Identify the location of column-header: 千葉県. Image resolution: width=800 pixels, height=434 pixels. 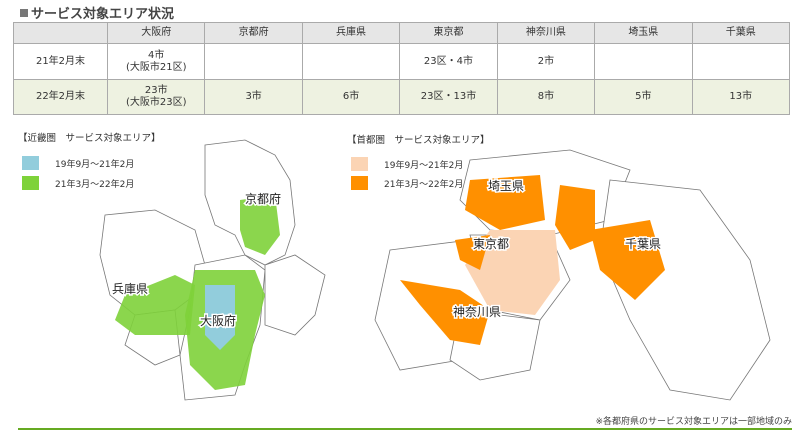
(741, 33).